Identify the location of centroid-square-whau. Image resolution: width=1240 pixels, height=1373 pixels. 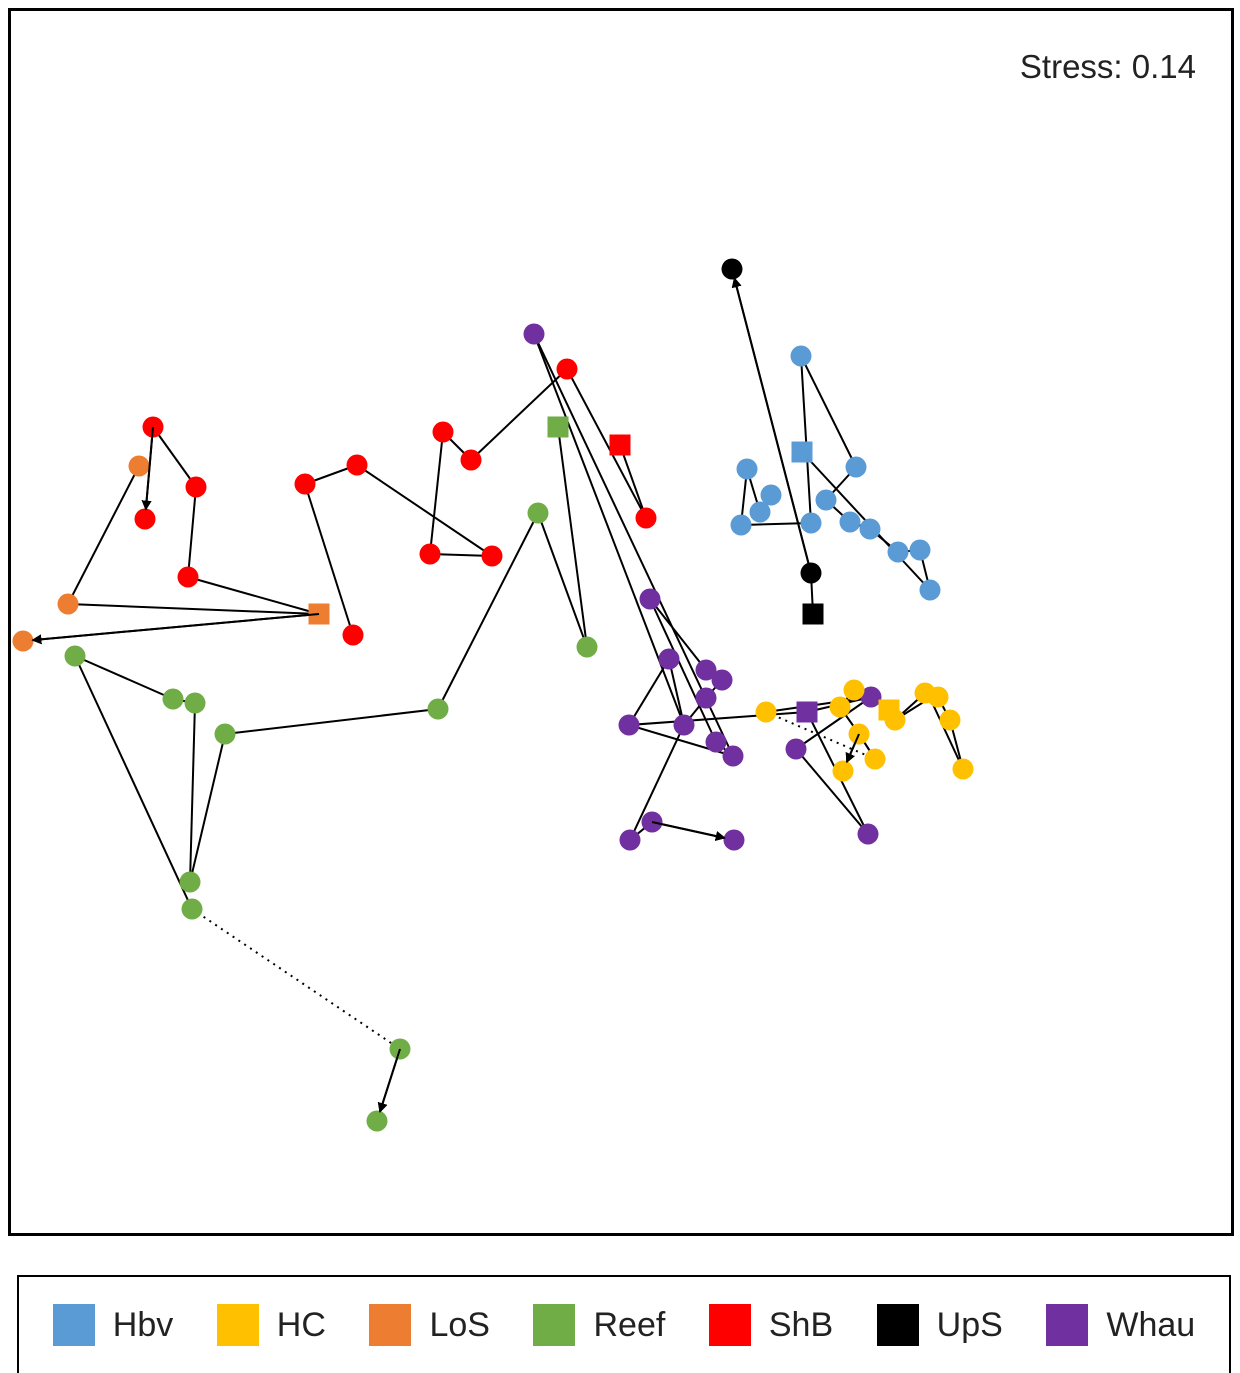
(807, 712).